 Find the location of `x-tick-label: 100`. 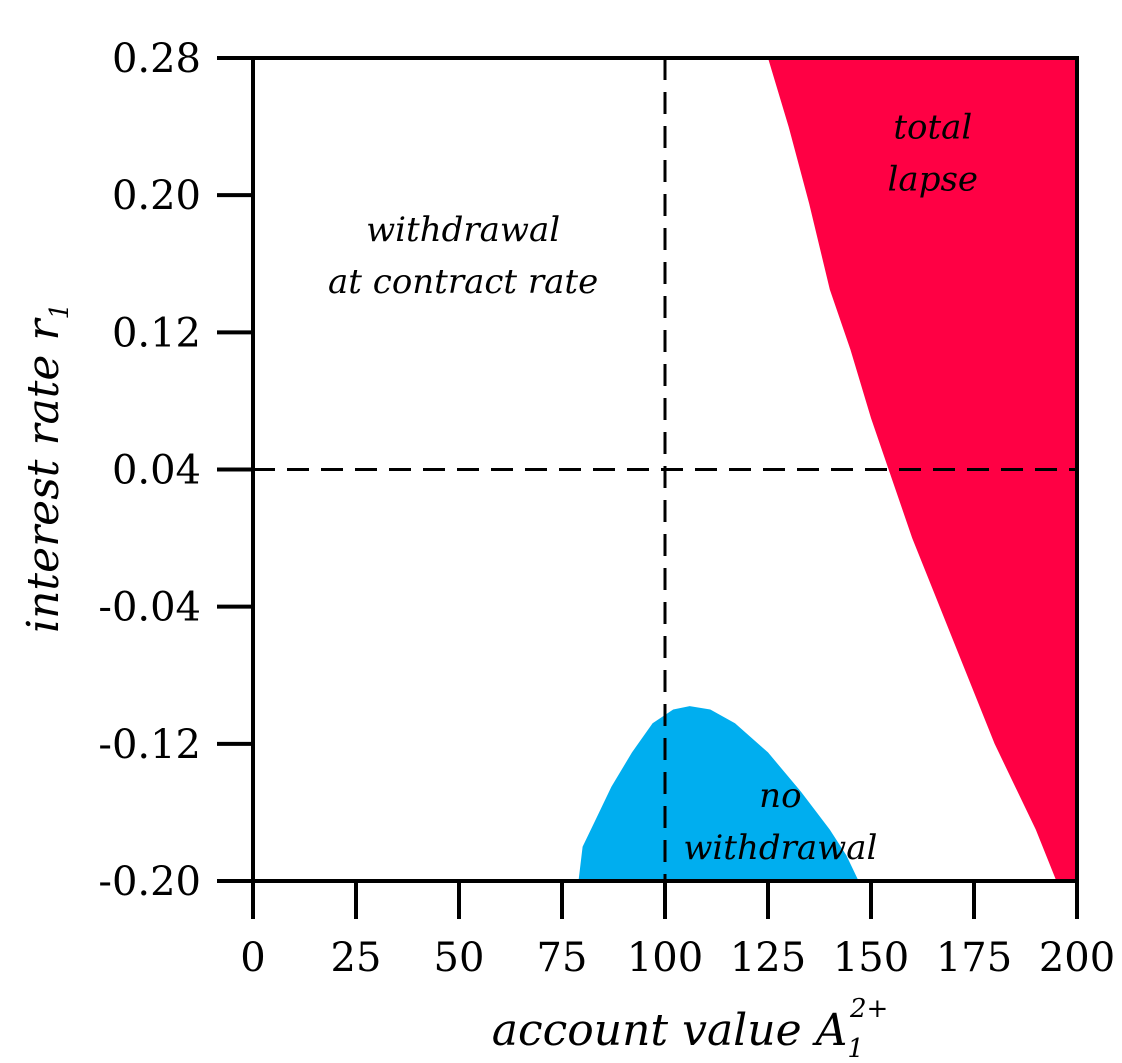

x-tick-label: 100 is located at coordinates (665, 958).